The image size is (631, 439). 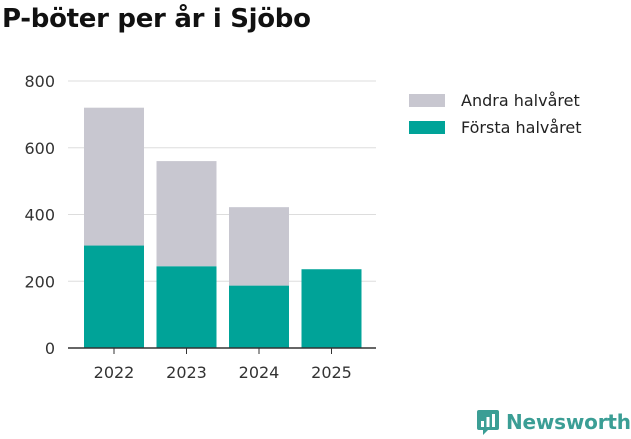 What do you see at coordinates (259, 246) in the screenshot?
I see `bar-2024-andra` at bounding box center [259, 246].